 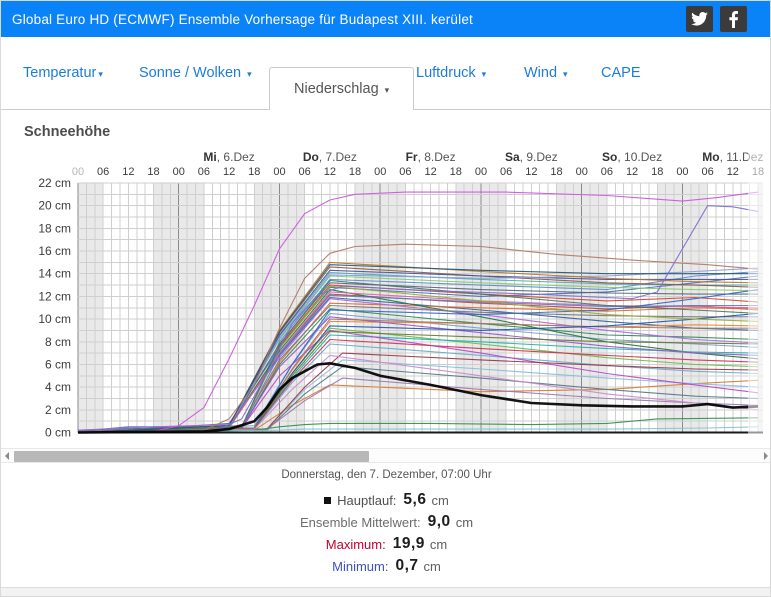 I want to click on readout-row-mittelwert: Ensemble Mittelwert: 9,0 cm, so click(x=385, y=522).